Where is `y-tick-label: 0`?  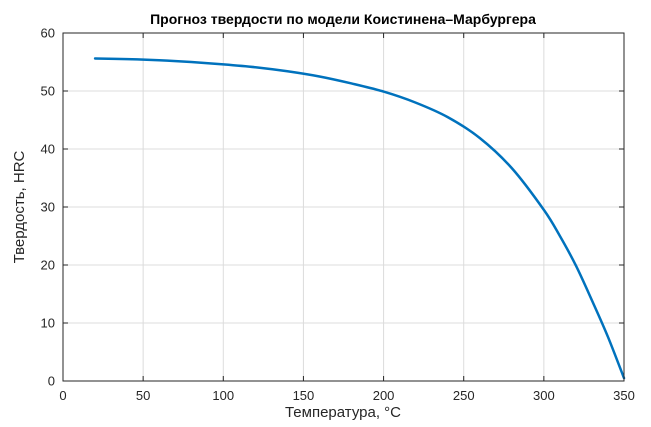
y-tick-label: 0 is located at coordinates (51, 381).